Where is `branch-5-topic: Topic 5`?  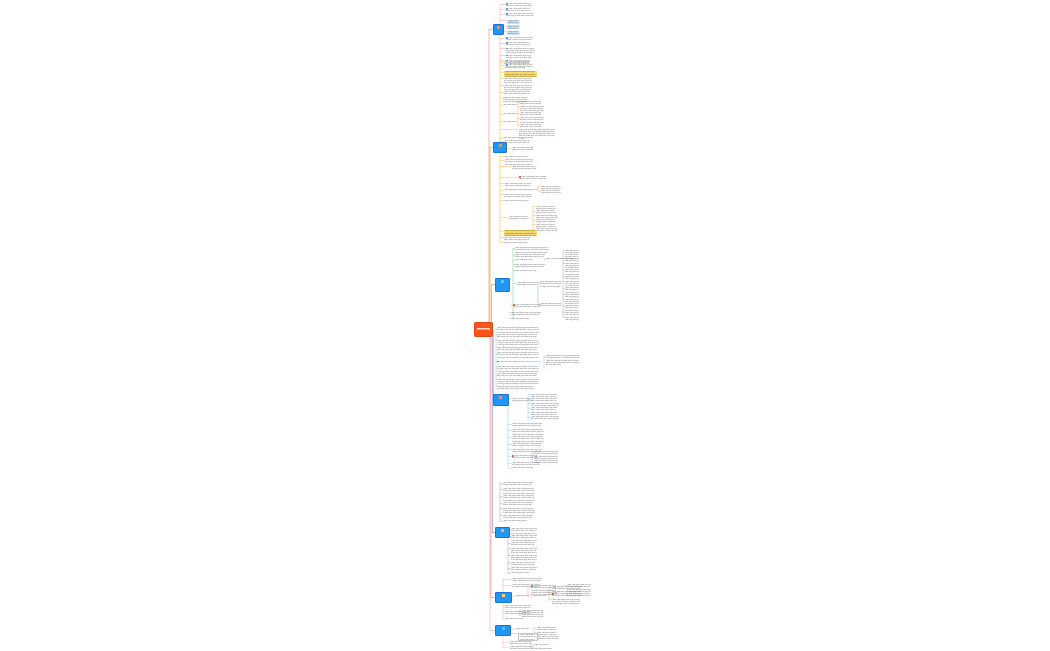
branch-5-topic: Topic 5 is located at coordinates (502, 532).